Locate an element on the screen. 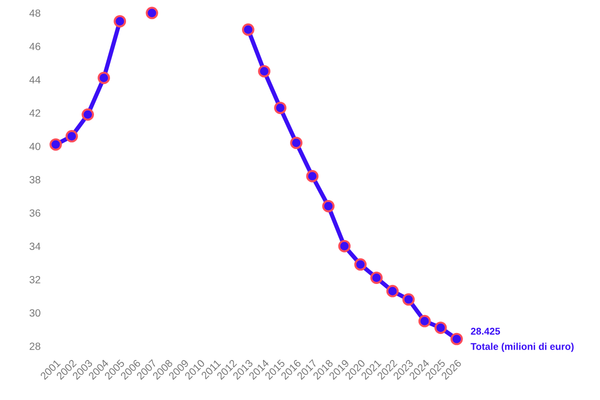 This screenshot has width=600, height=400. y-tick-label: 36 is located at coordinates (35, 213).